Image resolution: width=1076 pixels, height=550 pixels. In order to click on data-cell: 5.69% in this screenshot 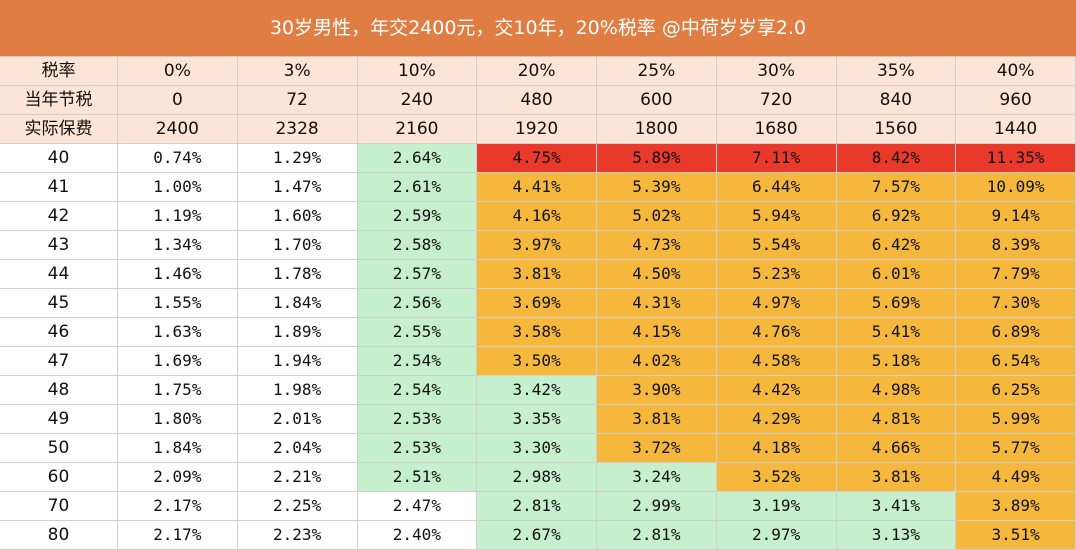, I will do `click(896, 303)`.